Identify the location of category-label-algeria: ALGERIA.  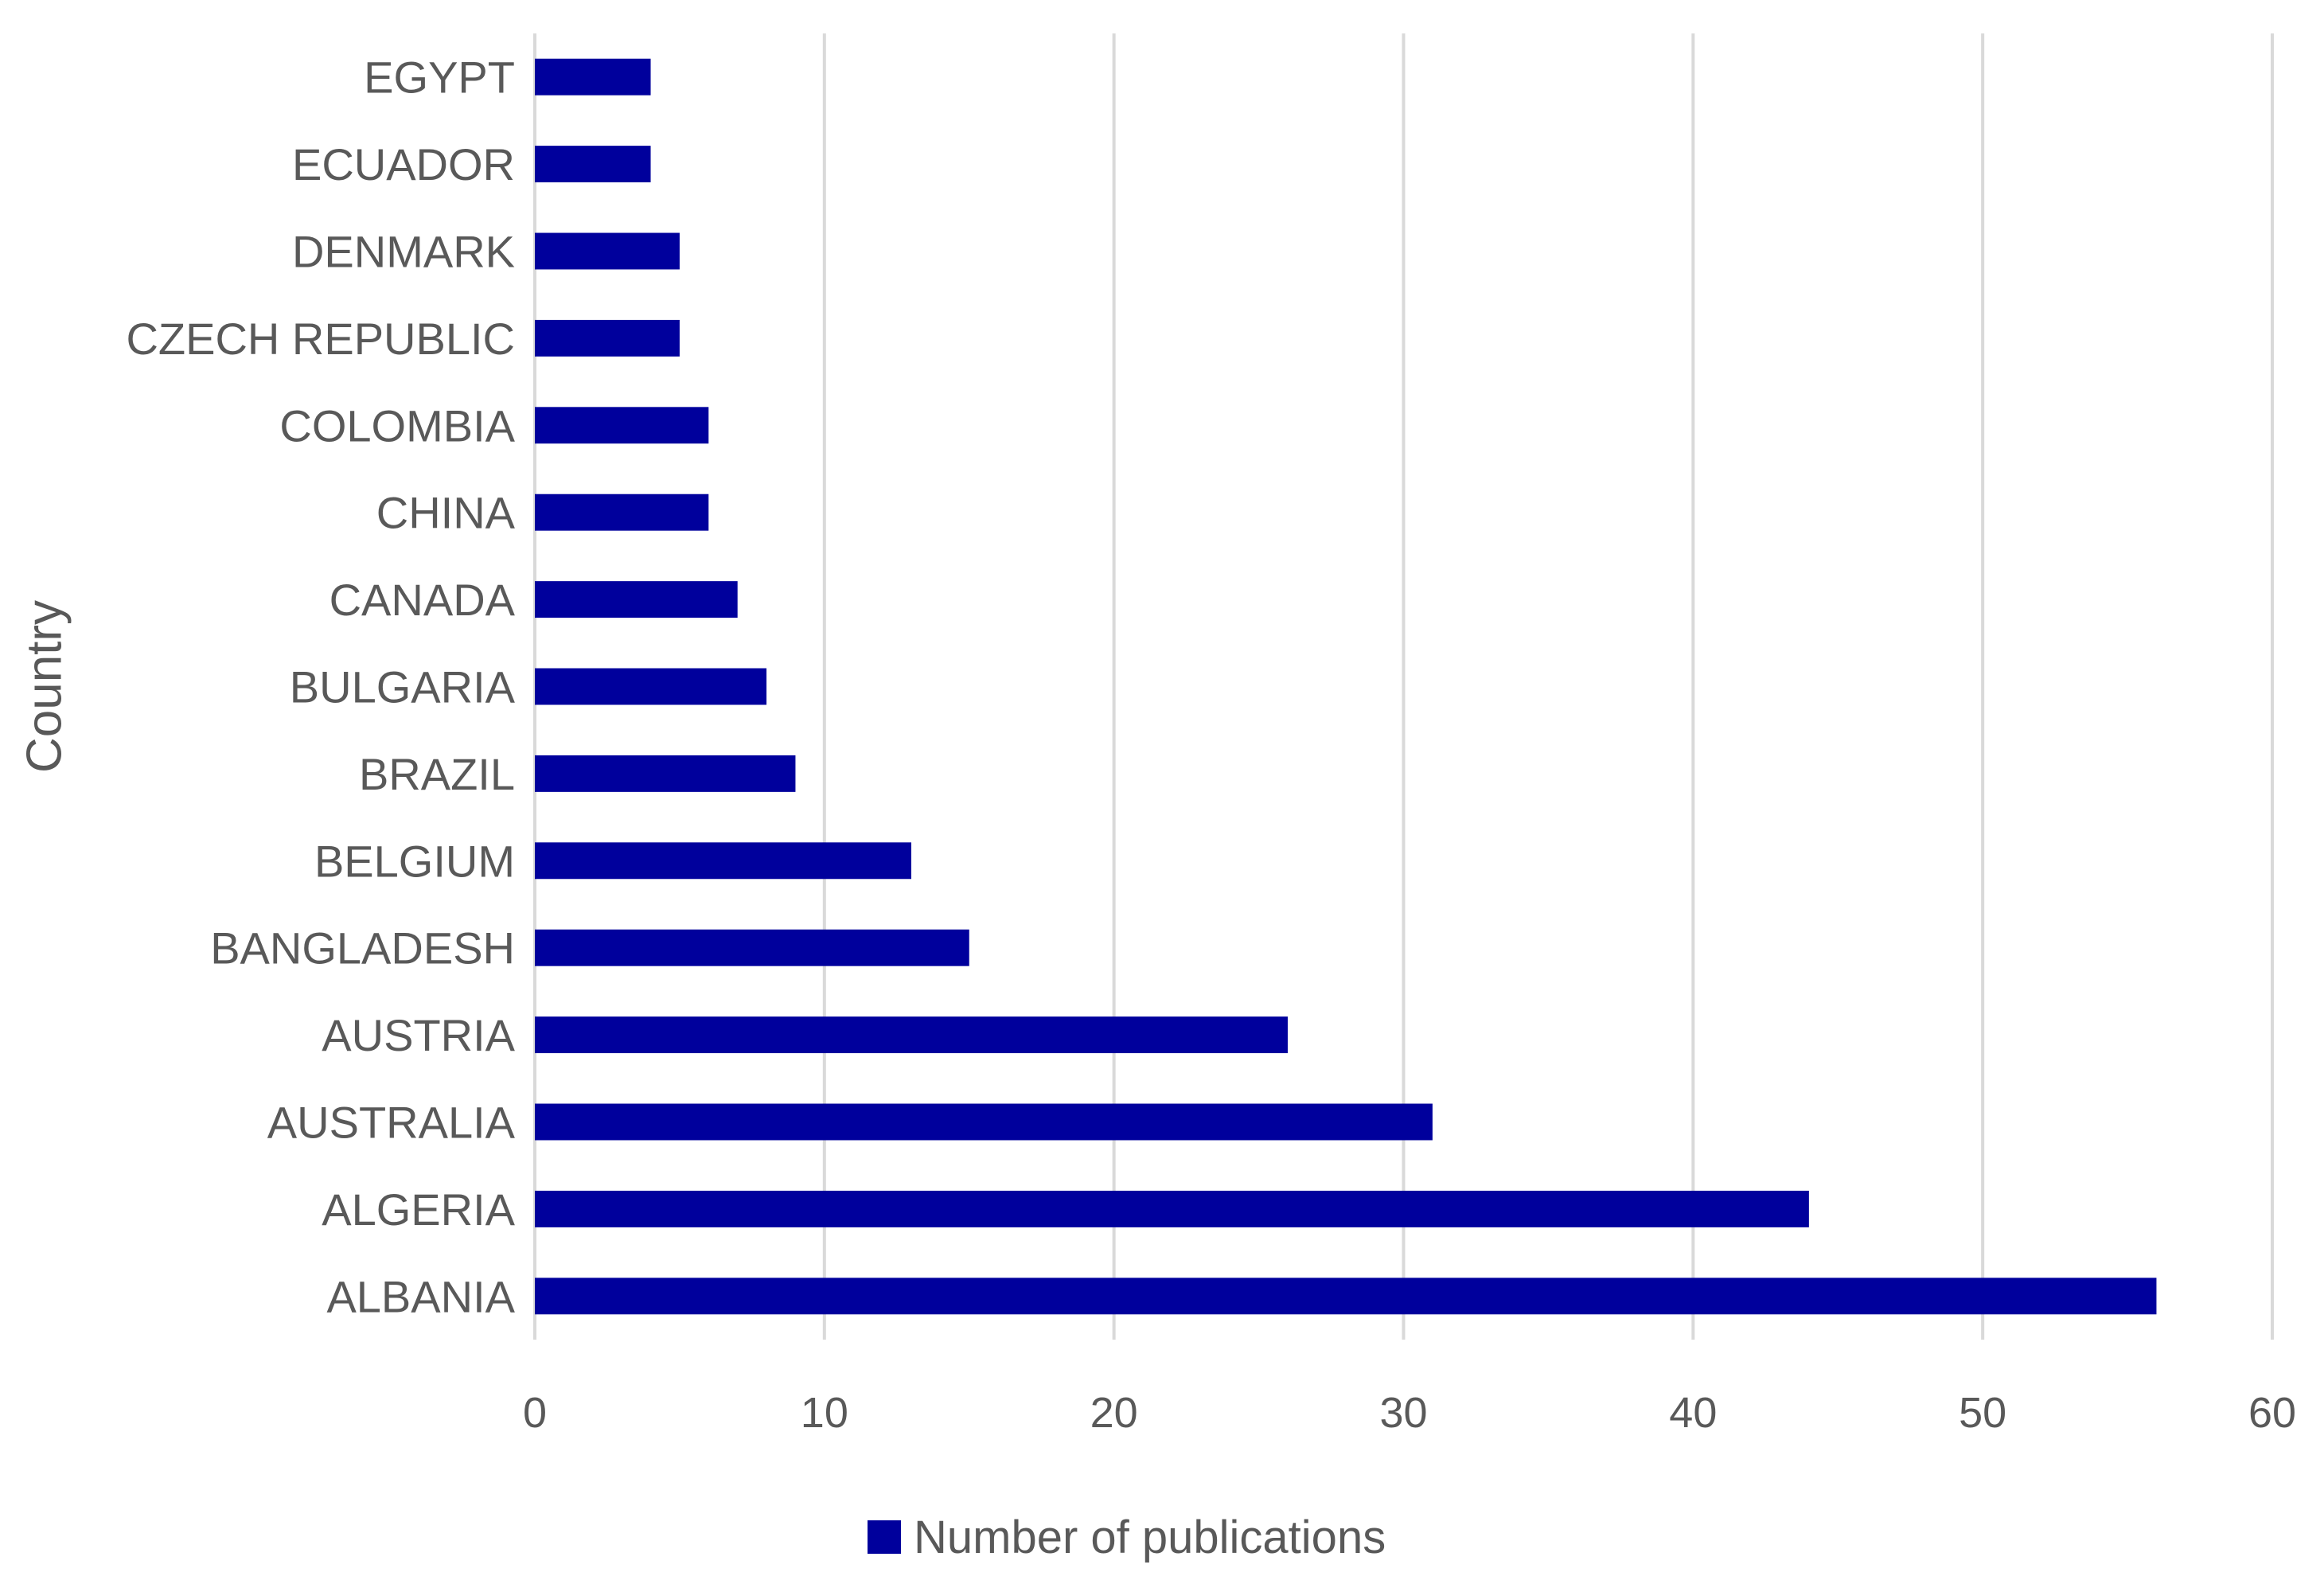
(418, 1209).